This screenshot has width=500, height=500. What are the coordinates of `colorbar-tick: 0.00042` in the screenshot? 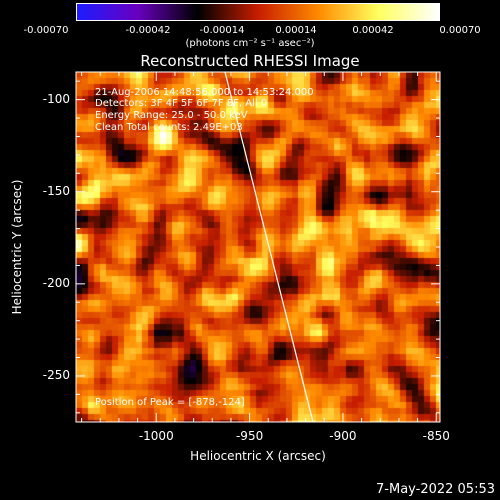 It's located at (373, 30).